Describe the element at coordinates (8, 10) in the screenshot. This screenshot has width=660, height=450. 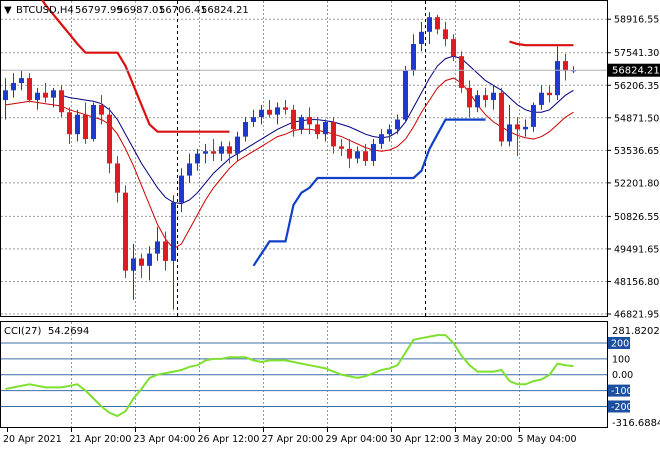
I see `dropdown-arrow-icon: ▼` at that location.